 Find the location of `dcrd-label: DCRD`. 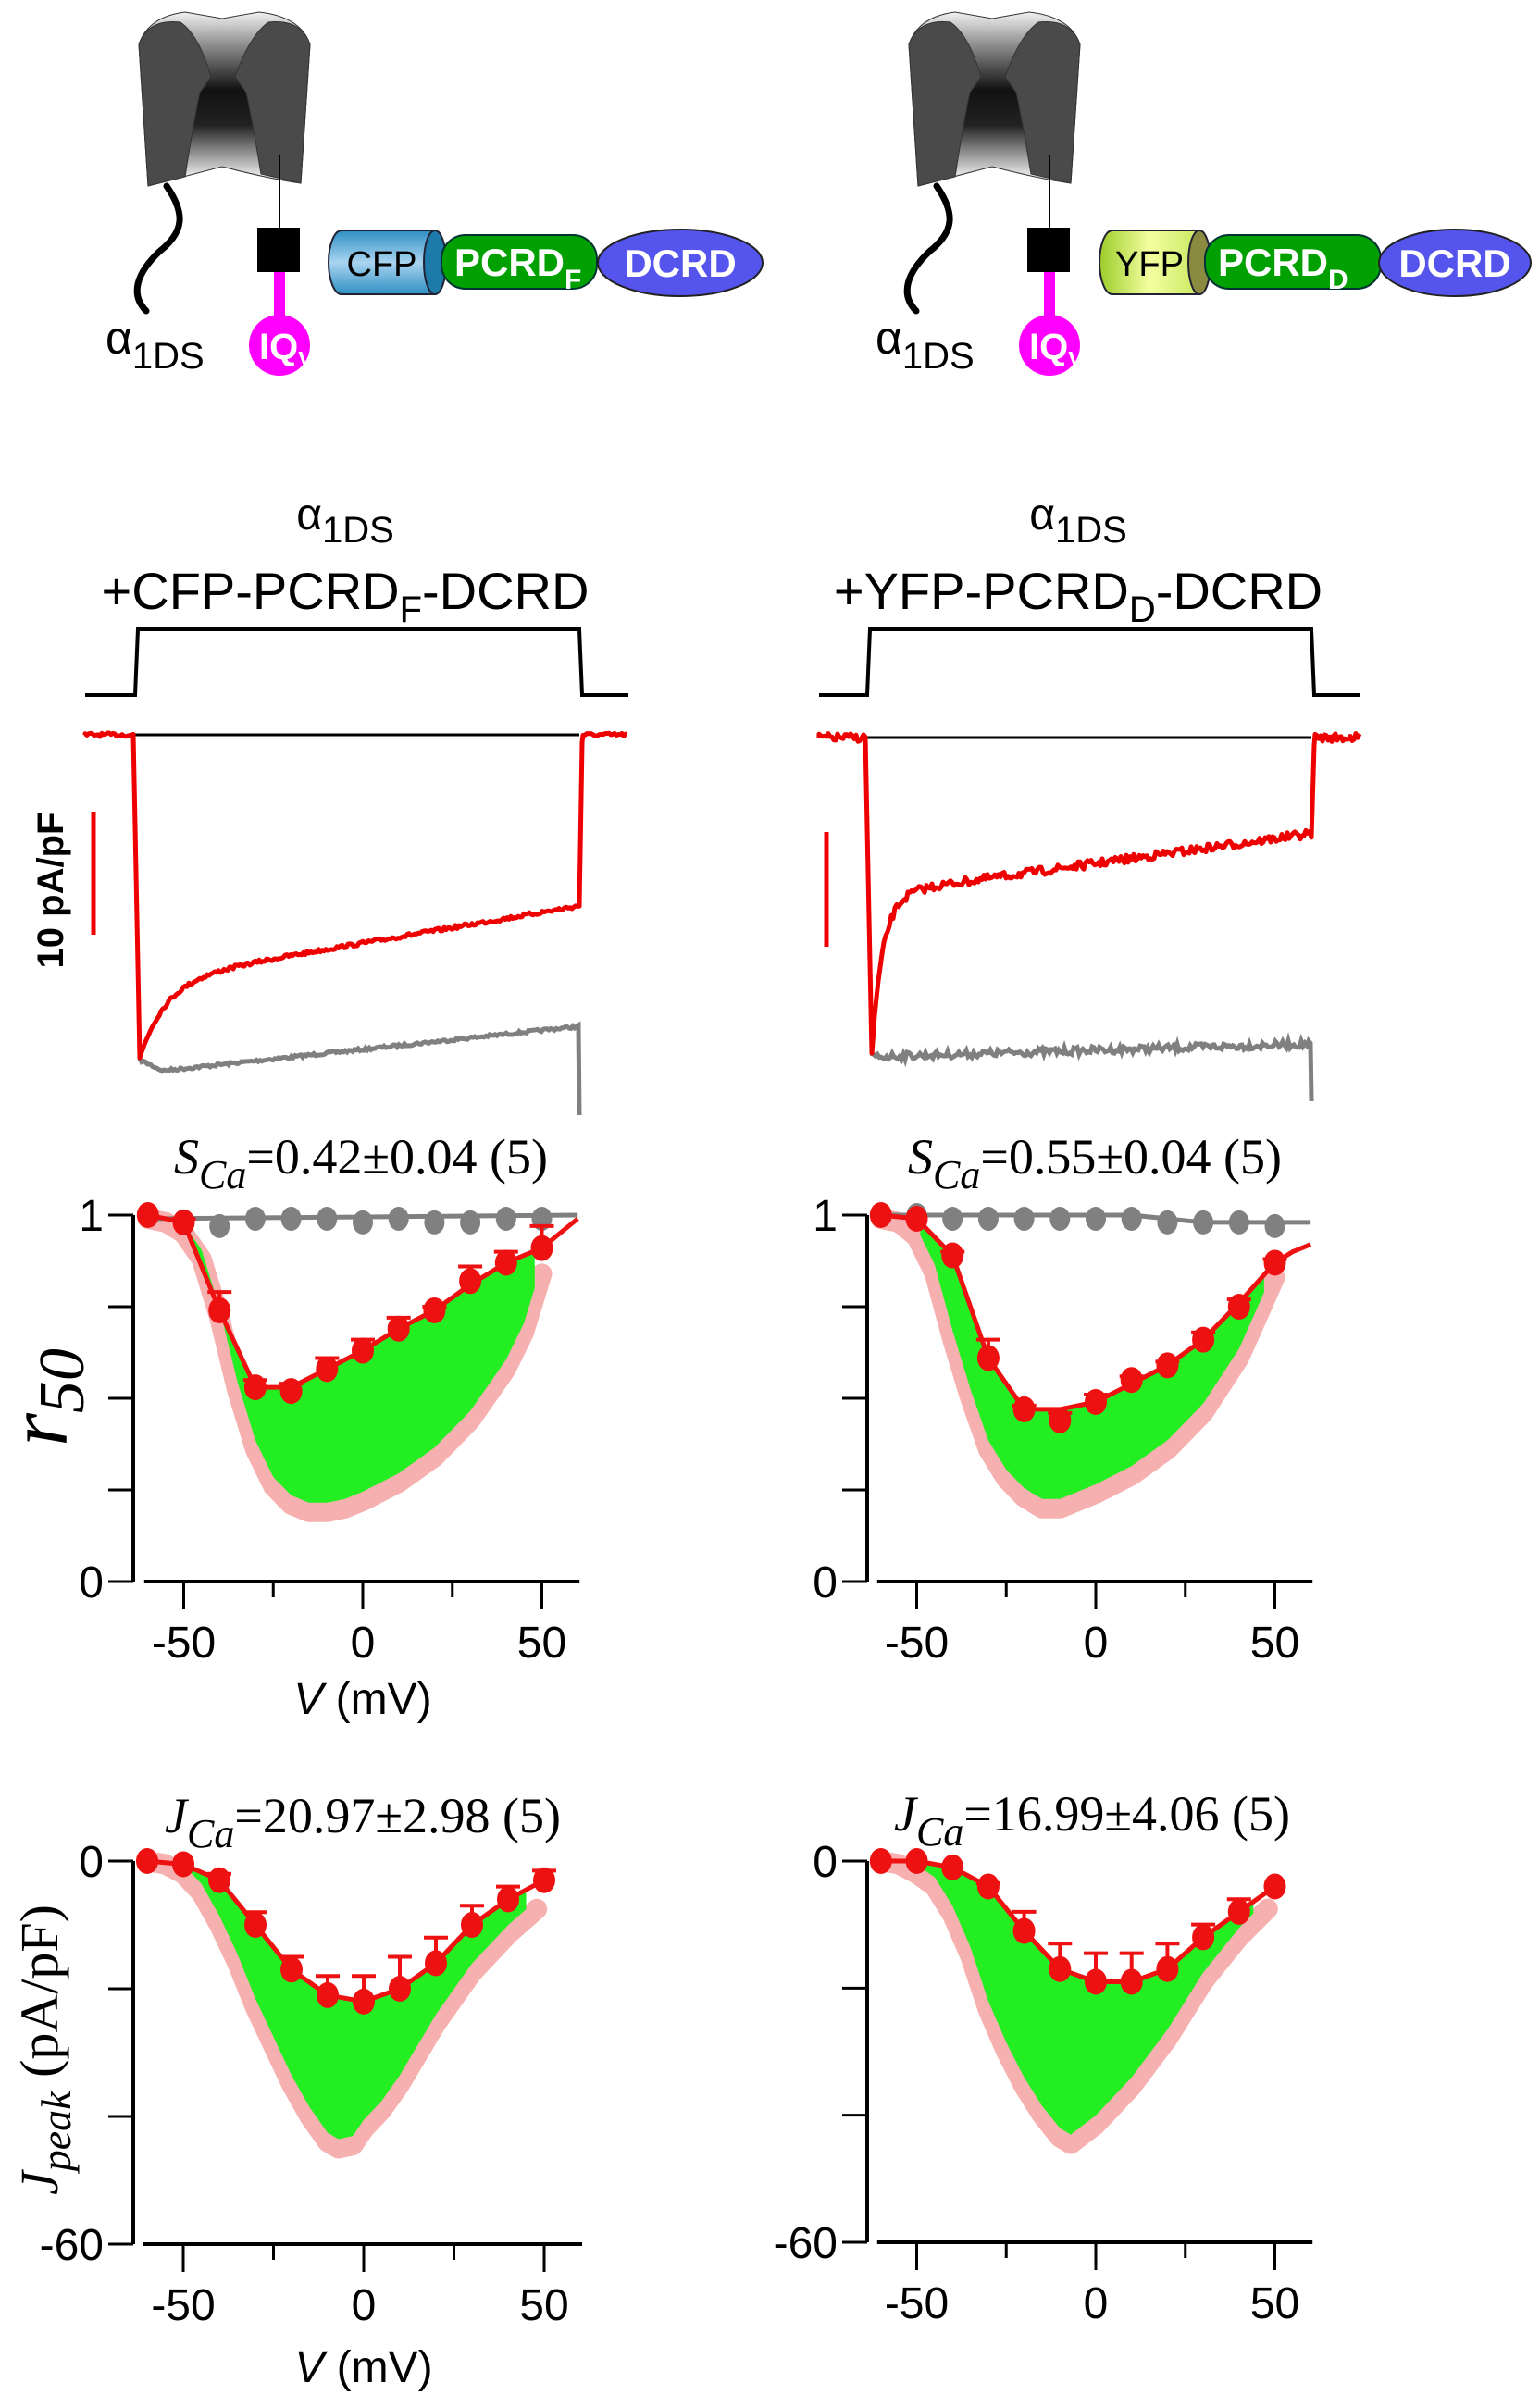

dcrd-label: DCRD is located at coordinates (680, 263).